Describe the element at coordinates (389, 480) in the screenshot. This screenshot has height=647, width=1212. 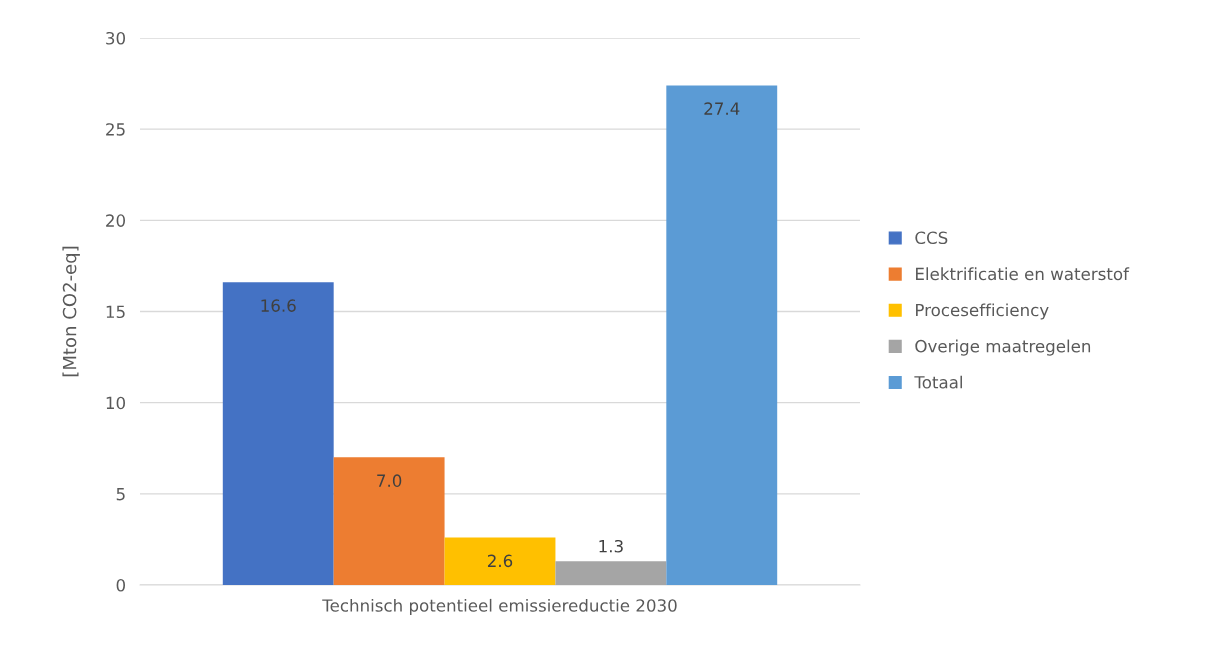
I see `data-label: 7.0` at that location.